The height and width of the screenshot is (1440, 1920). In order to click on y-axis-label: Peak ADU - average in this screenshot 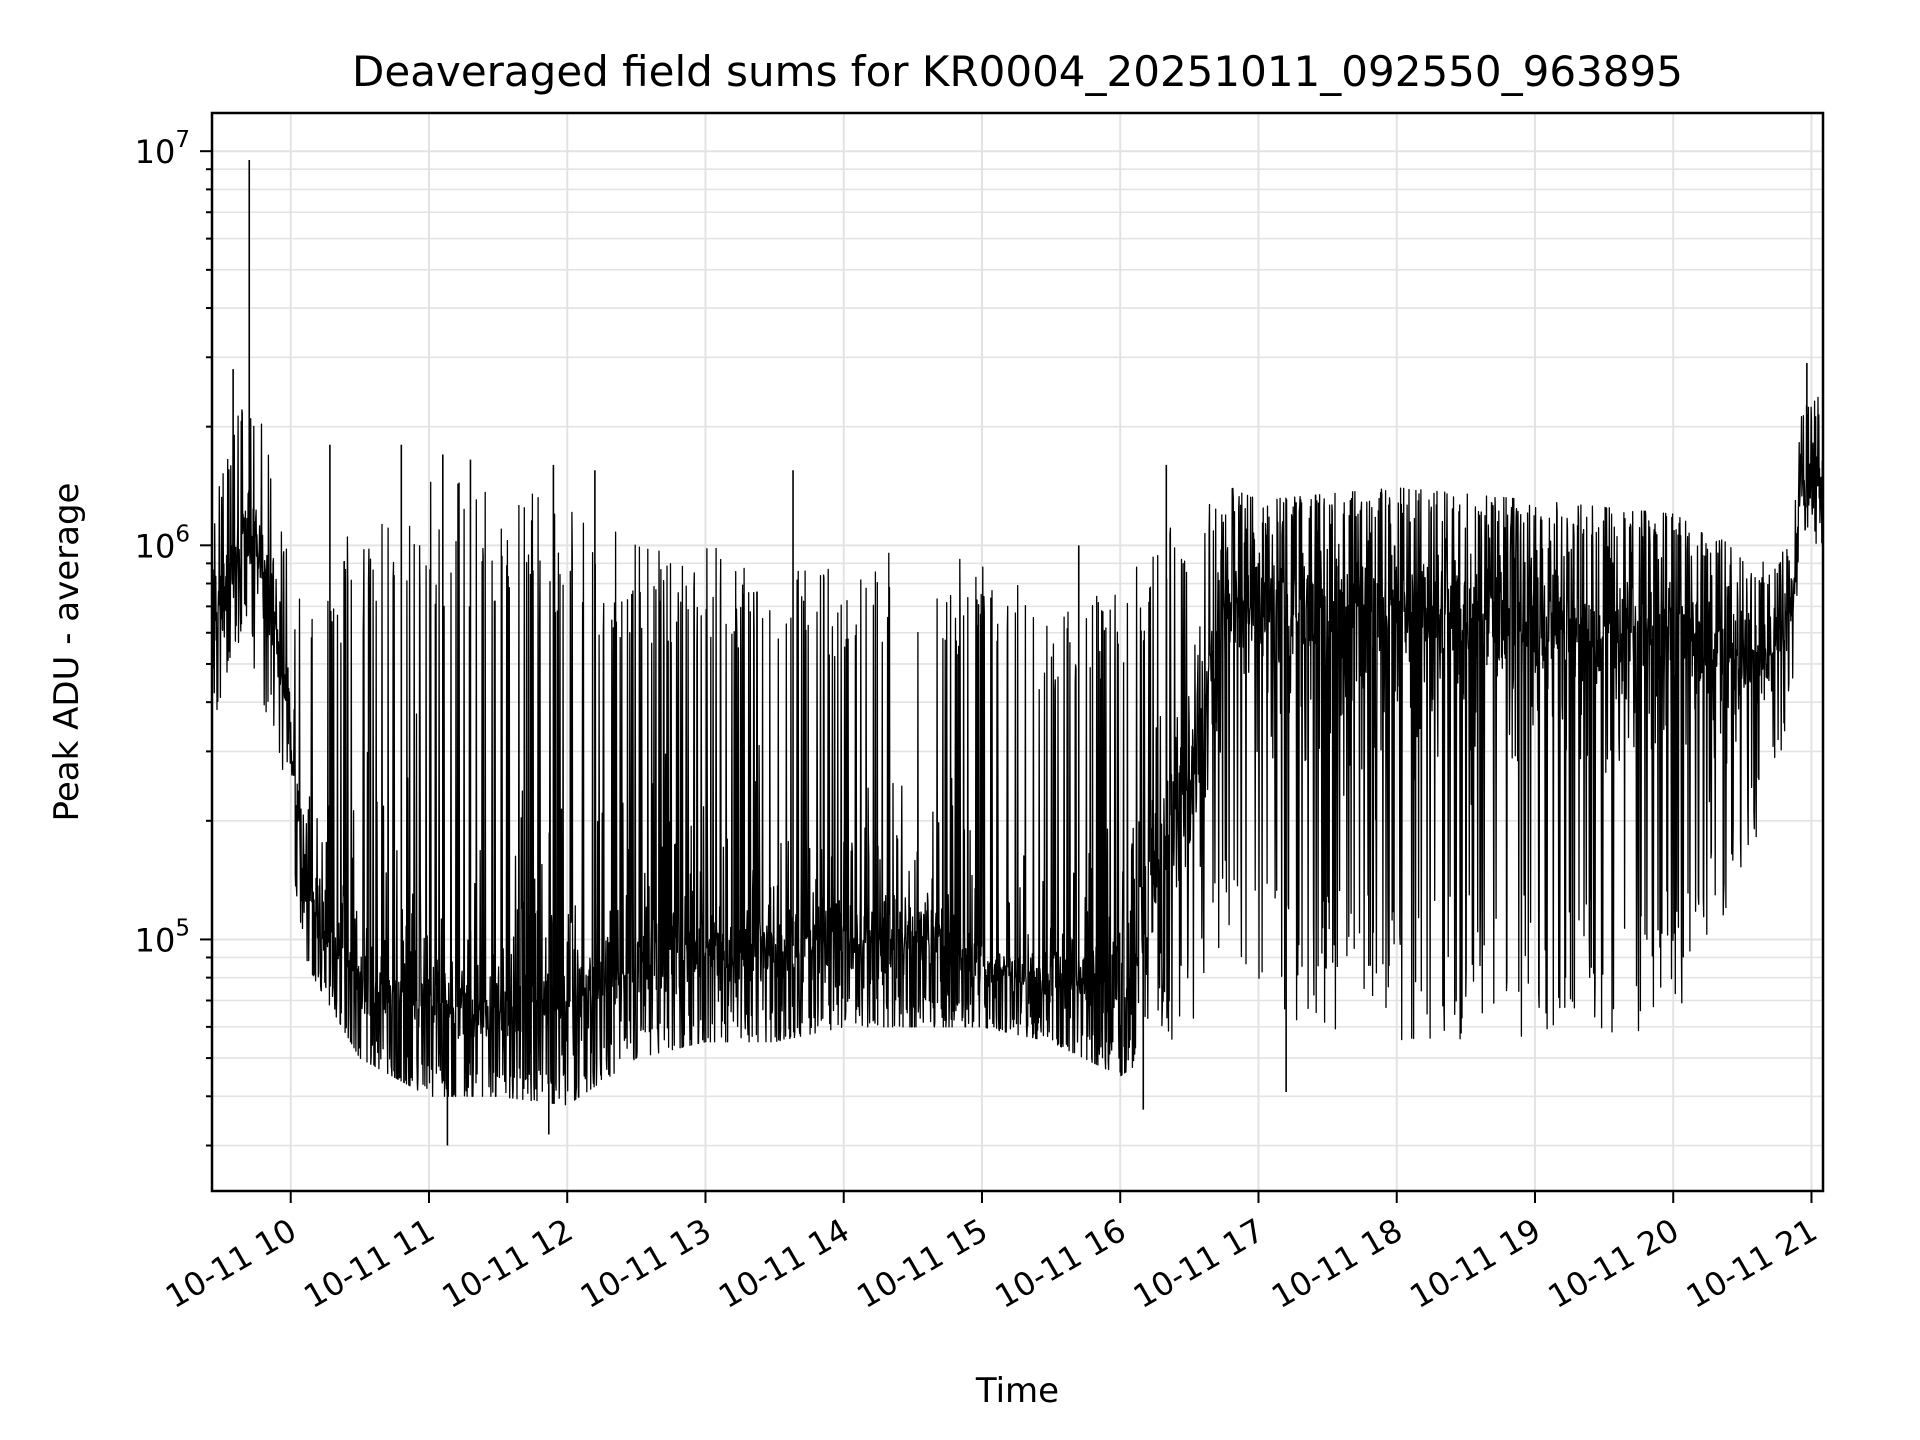, I will do `click(67, 652)`.